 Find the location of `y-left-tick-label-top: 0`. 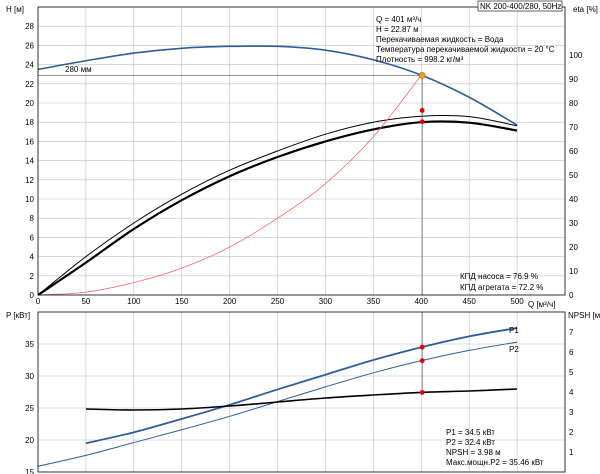

y-left-tick-label-top: 0 is located at coordinates (32, 295).